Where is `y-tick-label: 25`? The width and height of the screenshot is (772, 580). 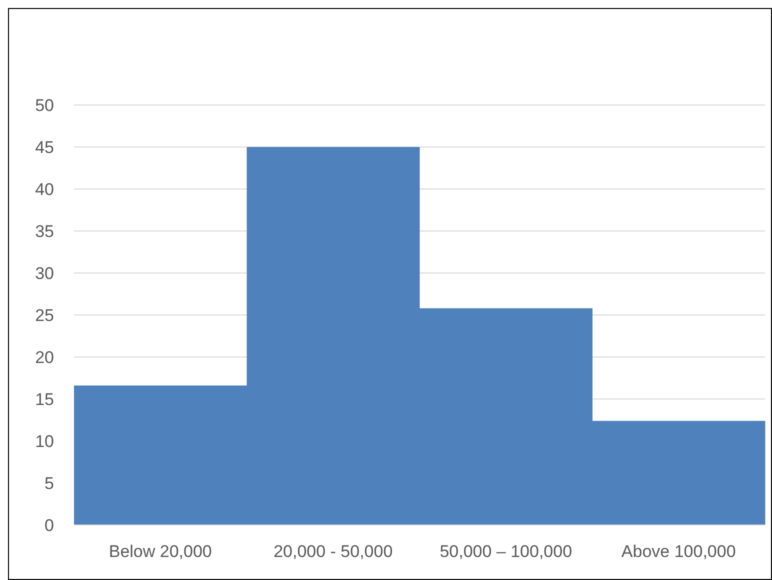 y-tick-label: 25 is located at coordinates (44, 316).